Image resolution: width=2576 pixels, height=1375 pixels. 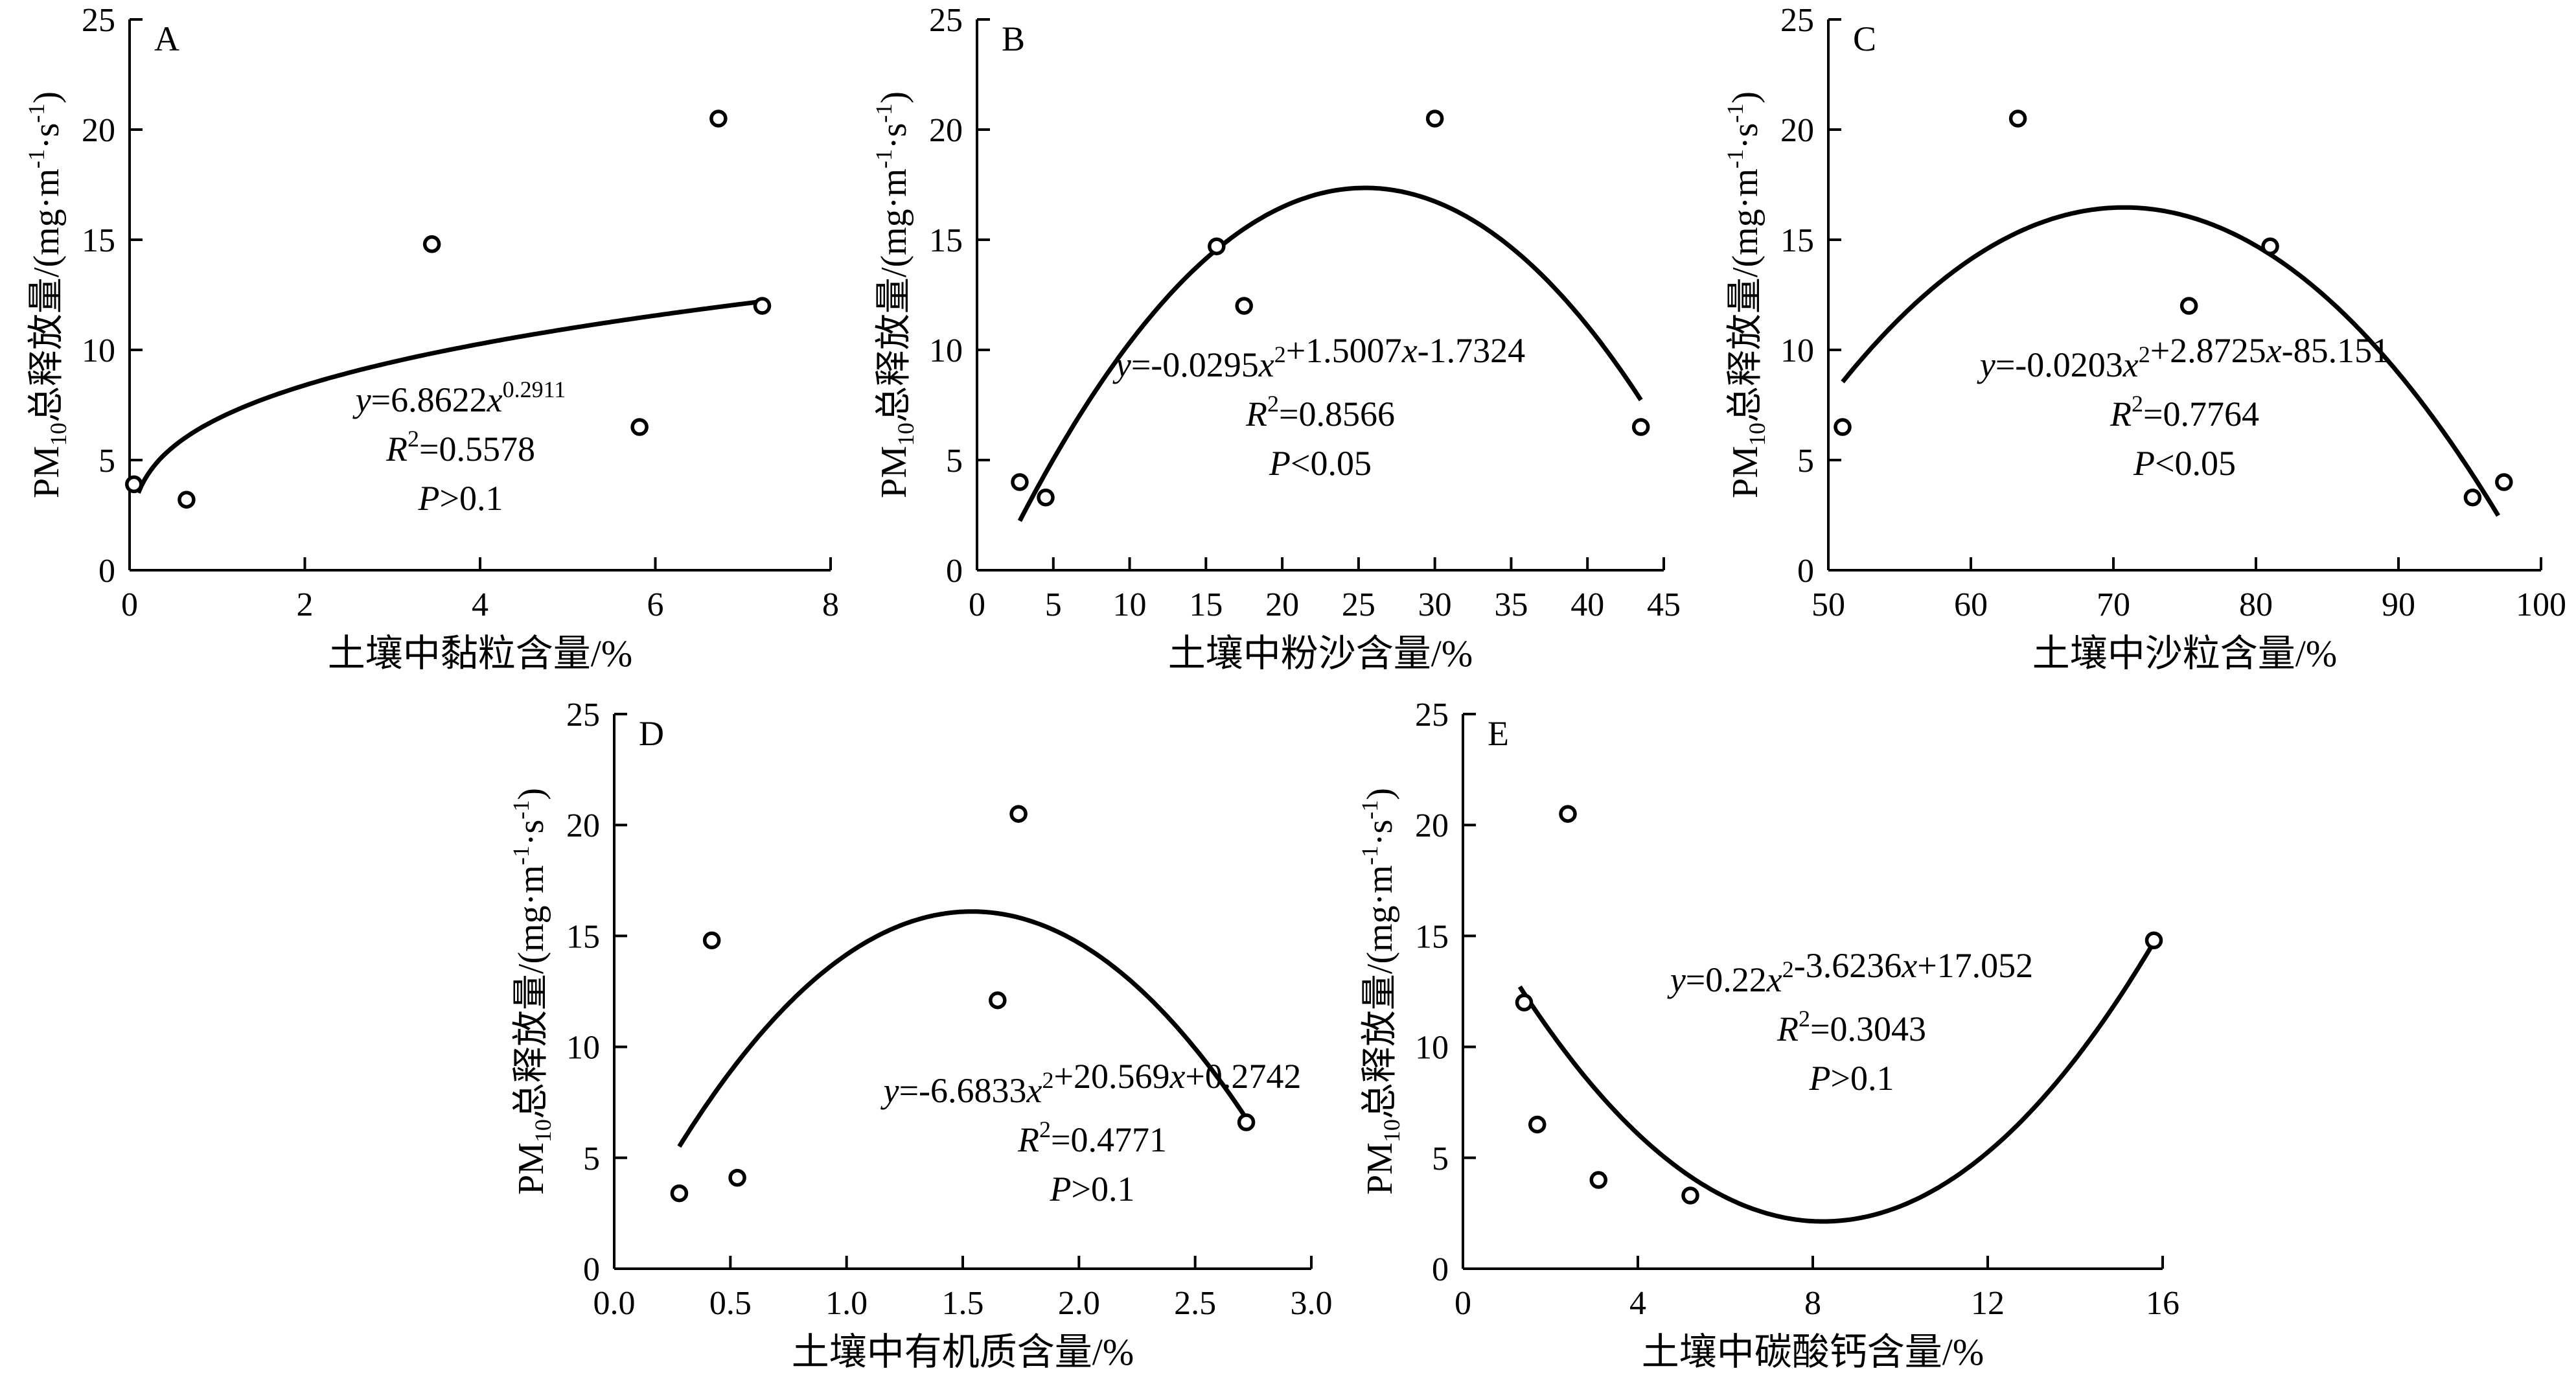 I want to click on r-squared-label: R2=0.8566, so click(x=1320, y=412).